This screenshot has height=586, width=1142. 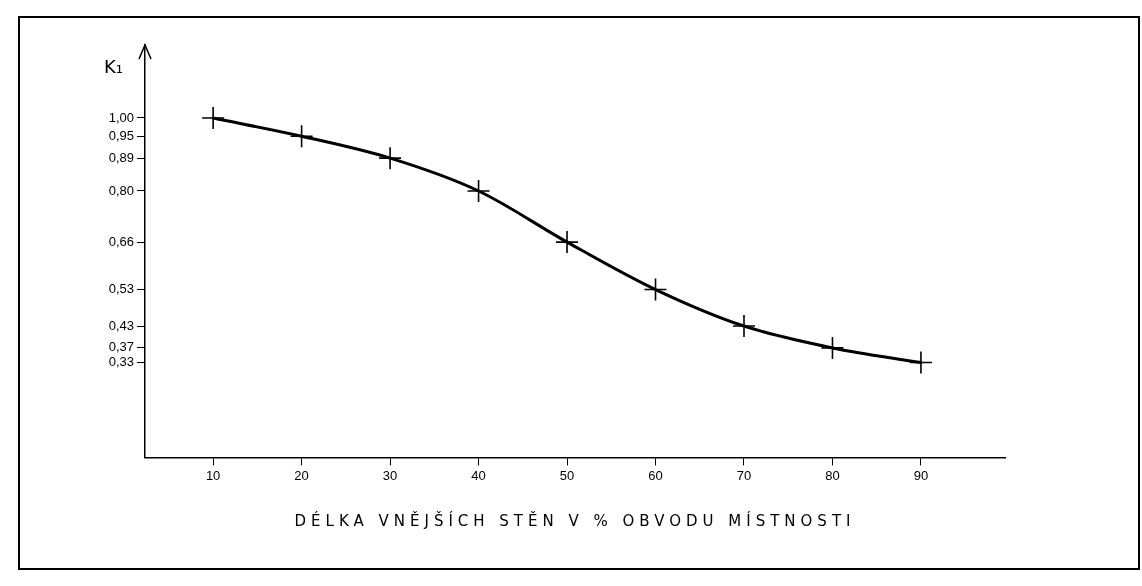 I want to click on y-tick-label: 0,89, so click(x=121, y=157).